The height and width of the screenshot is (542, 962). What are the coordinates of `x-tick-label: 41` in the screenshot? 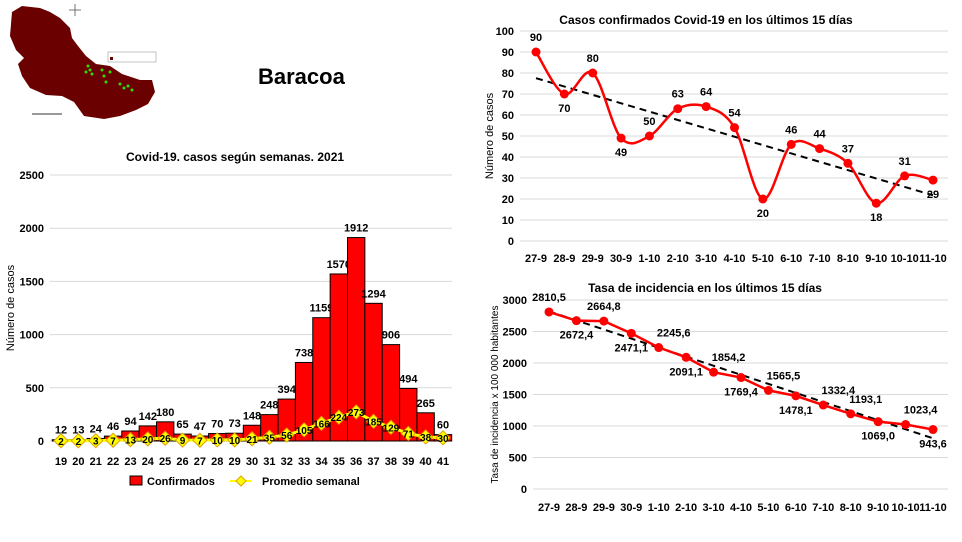 It's located at (443, 462).